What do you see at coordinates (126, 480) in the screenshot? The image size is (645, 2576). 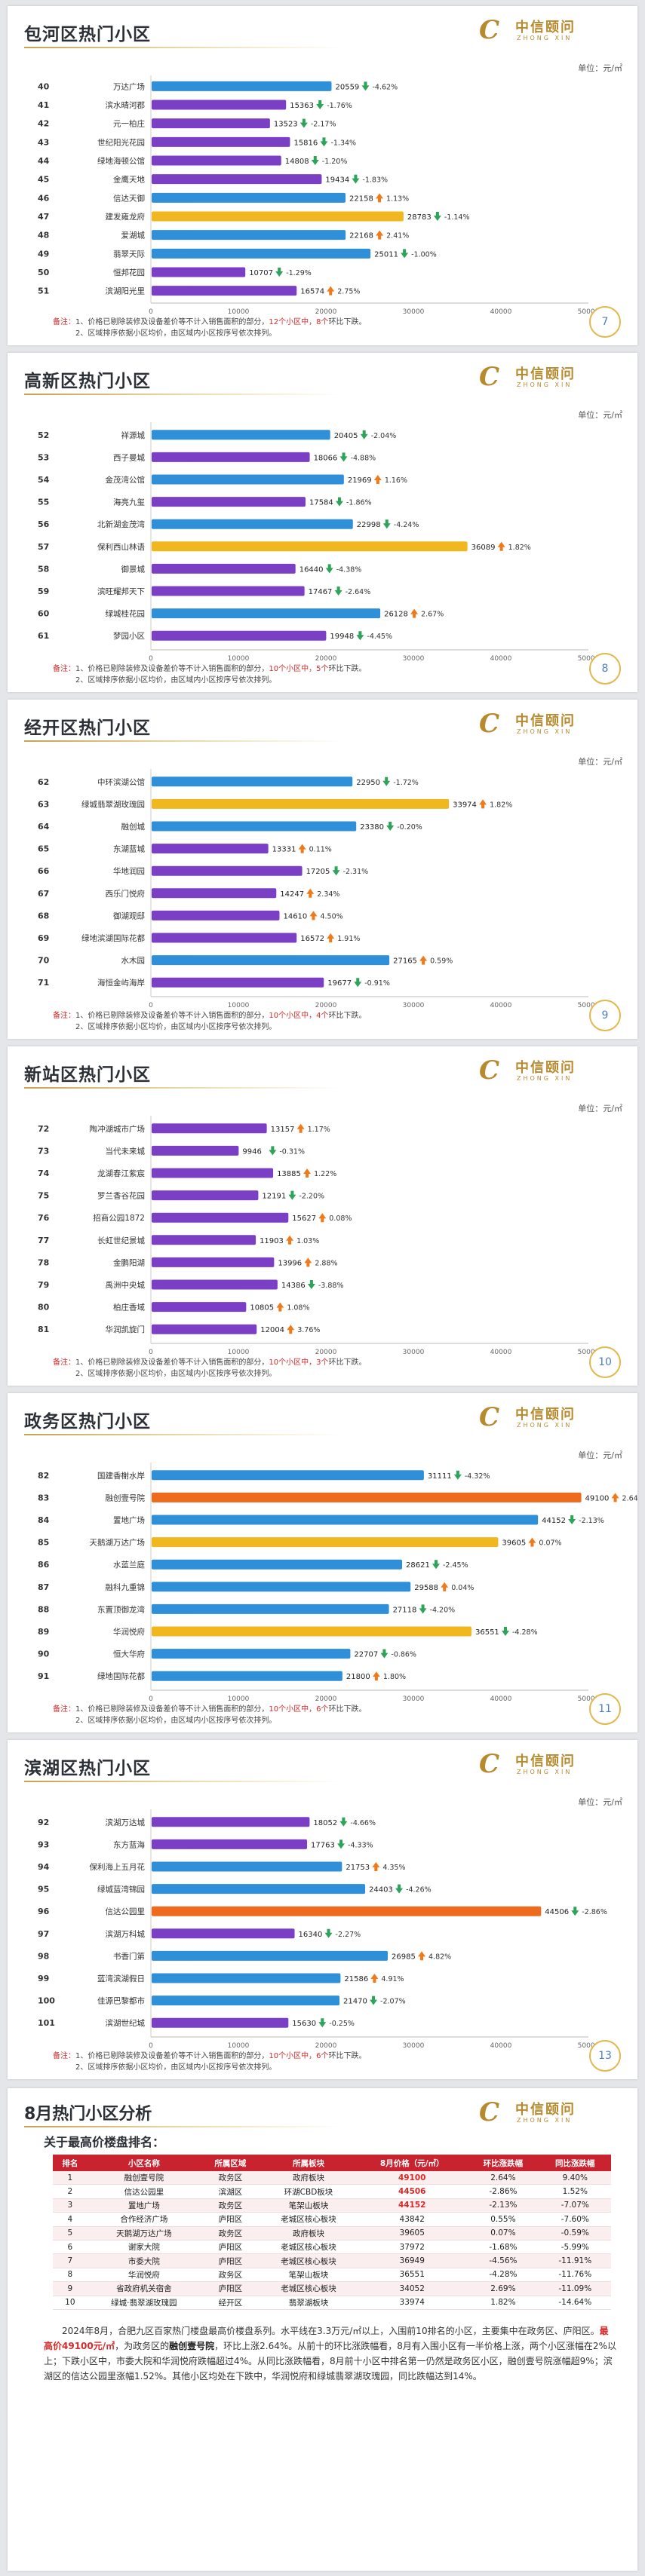 I see `community-name: 金茂湾公馆` at bounding box center [126, 480].